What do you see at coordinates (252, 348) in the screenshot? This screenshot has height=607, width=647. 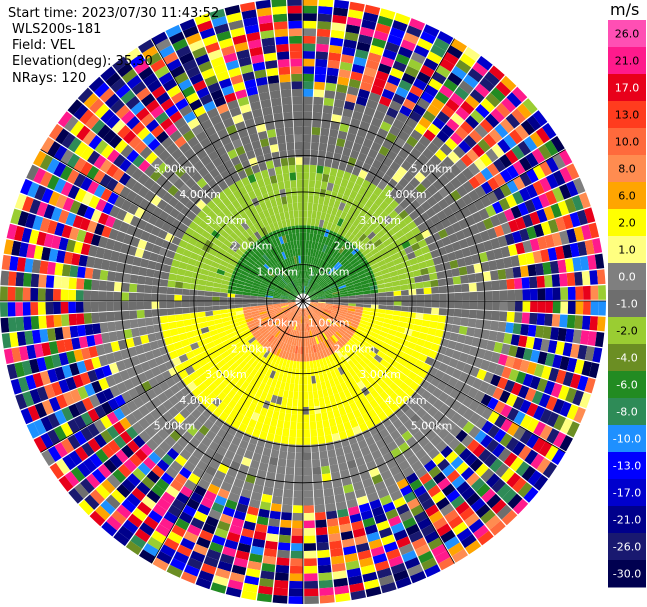 I see `range-ring-label: 2.00km` at bounding box center [252, 348].